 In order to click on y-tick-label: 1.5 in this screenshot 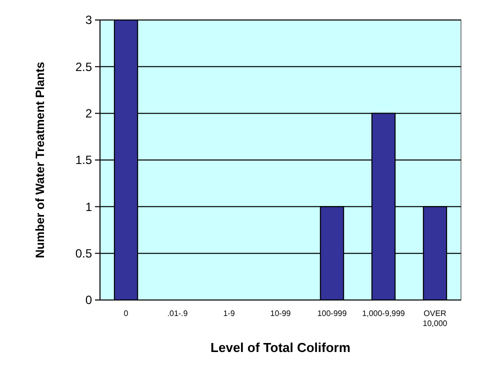, I will do `click(83, 160)`.